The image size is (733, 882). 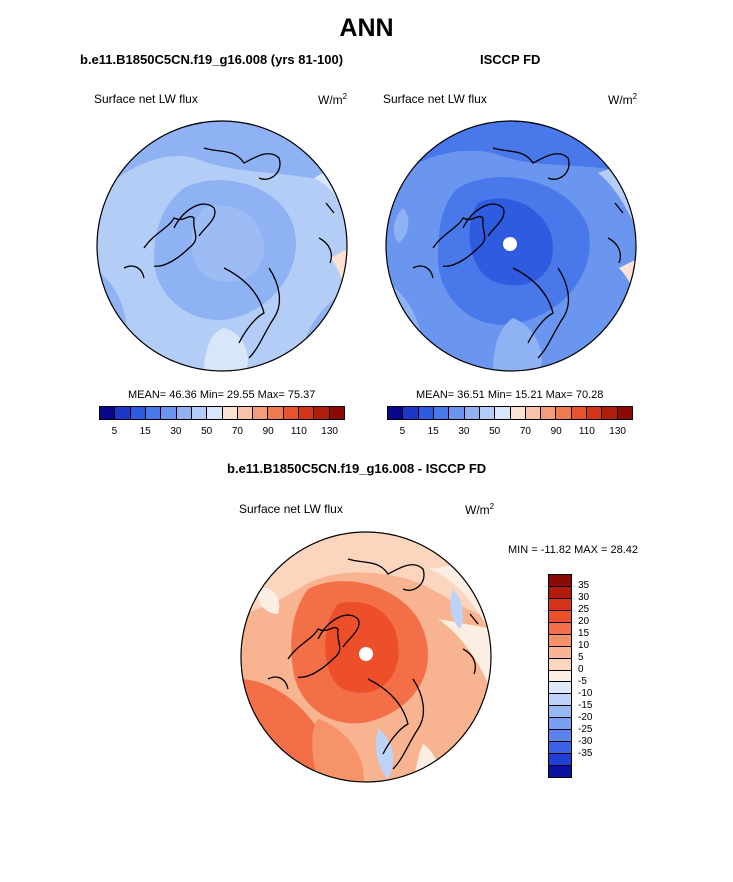 I want to click on diff-polar-map, so click(x=366, y=657).